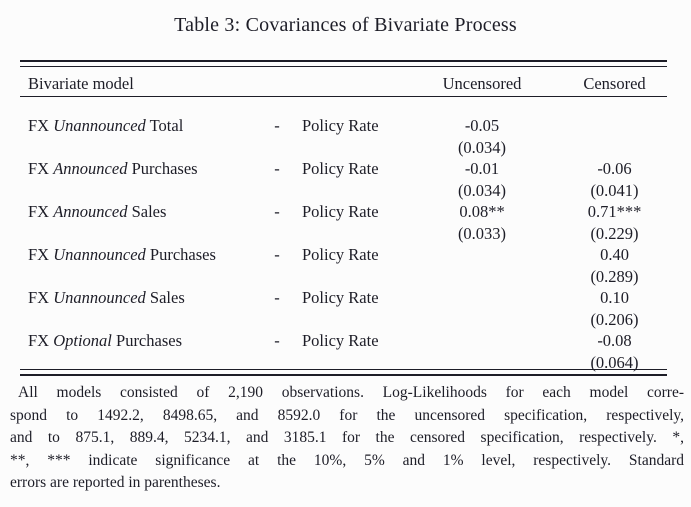 The width and height of the screenshot is (691, 507). I want to click on bottom-rule-upper, so click(343, 369).